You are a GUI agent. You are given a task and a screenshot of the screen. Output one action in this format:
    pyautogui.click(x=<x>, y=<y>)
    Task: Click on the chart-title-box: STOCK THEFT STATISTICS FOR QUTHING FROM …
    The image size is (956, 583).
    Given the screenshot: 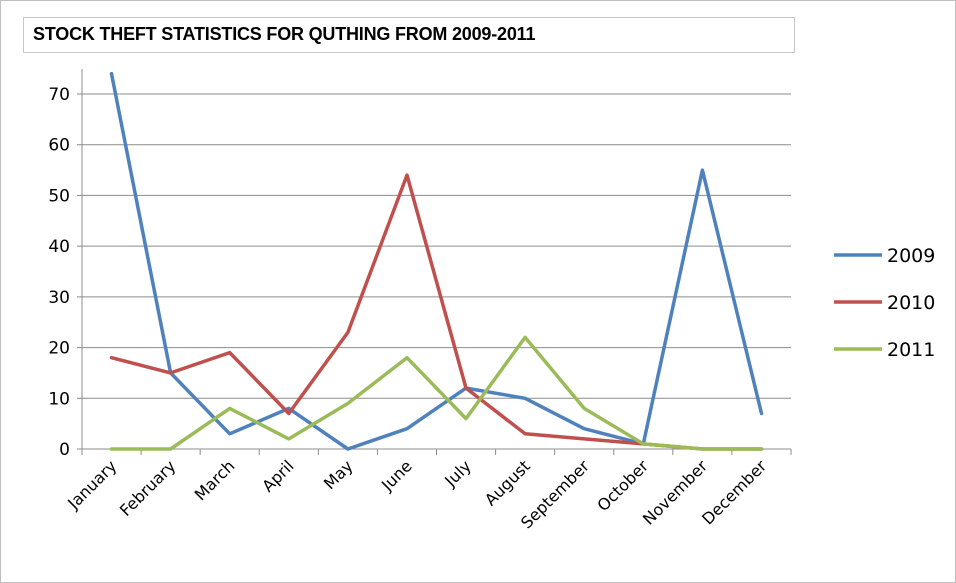 What is the action you would take?
    pyautogui.click(x=409, y=35)
    